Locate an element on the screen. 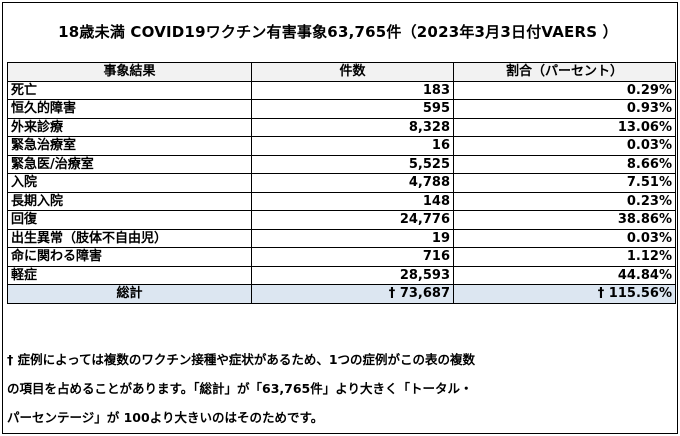  row-percent: 44.84% is located at coordinates (564, 275).